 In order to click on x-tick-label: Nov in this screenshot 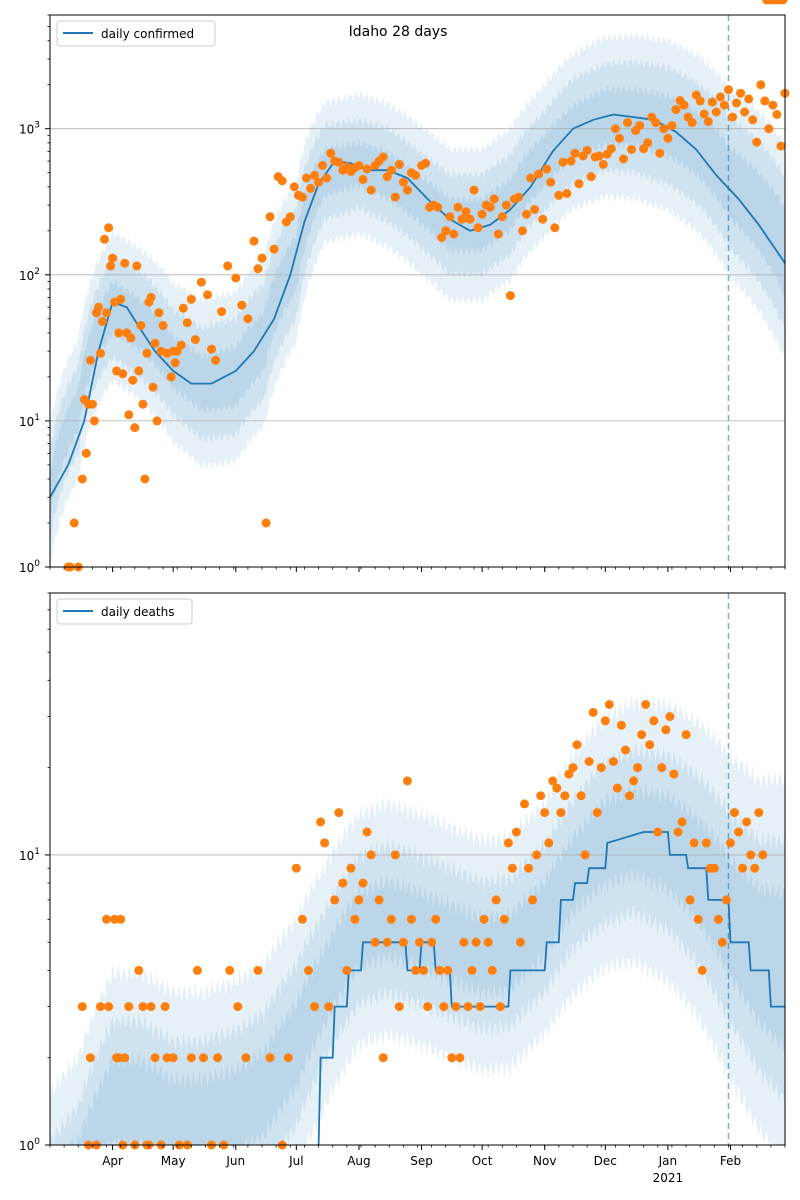, I will do `click(544, 1161)`.